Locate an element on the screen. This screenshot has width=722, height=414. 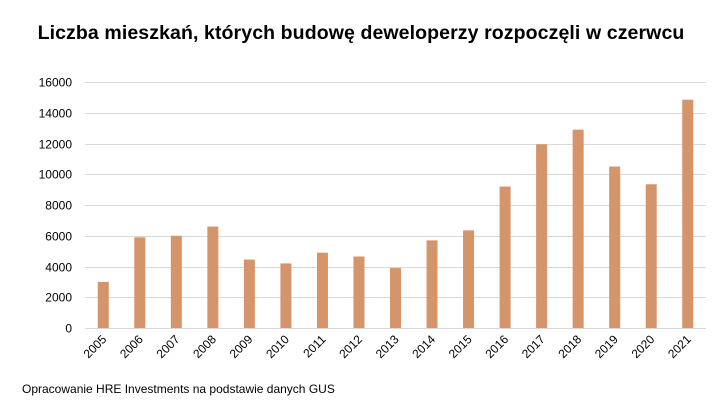
bar-2015 is located at coordinates (469, 279).